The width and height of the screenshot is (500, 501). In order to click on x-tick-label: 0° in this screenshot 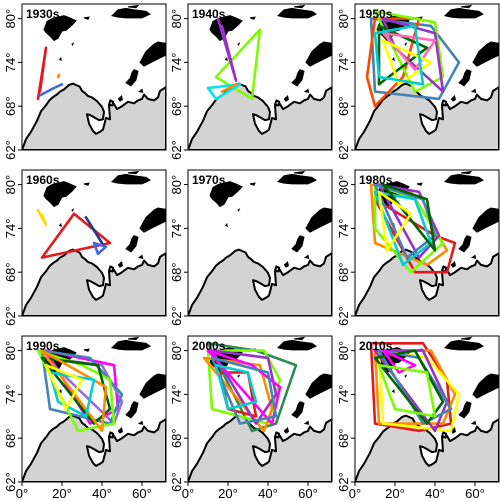, I will do `click(188, 493)`.